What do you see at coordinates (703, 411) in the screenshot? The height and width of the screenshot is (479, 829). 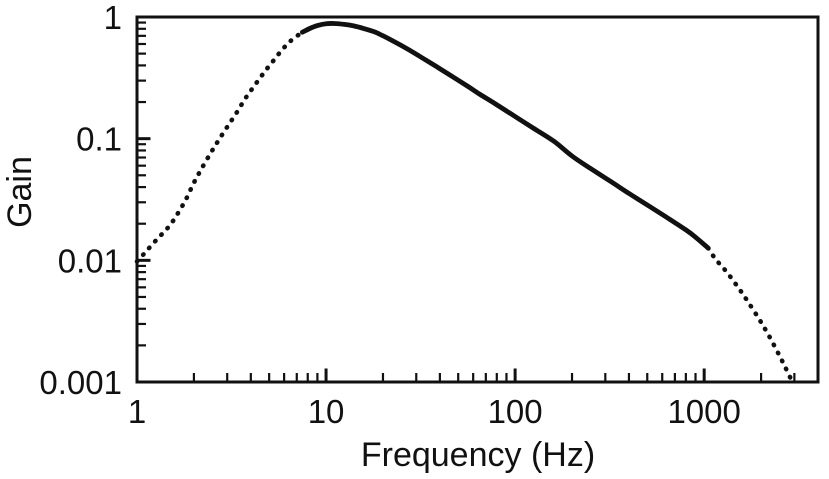 I see `x-tick-label: 1000` at bounding box center [703, 411].